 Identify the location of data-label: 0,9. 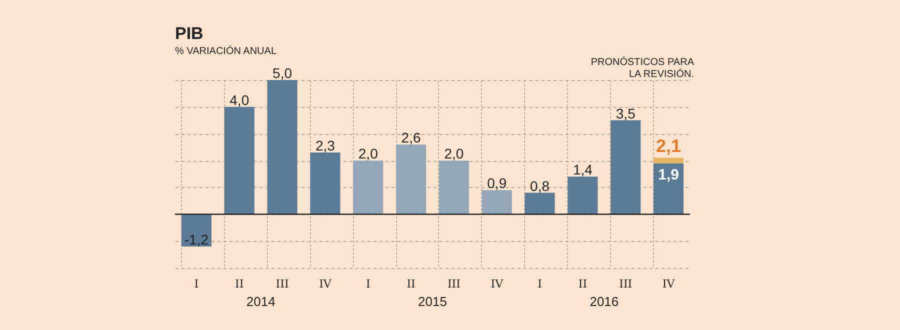
(497, 183).